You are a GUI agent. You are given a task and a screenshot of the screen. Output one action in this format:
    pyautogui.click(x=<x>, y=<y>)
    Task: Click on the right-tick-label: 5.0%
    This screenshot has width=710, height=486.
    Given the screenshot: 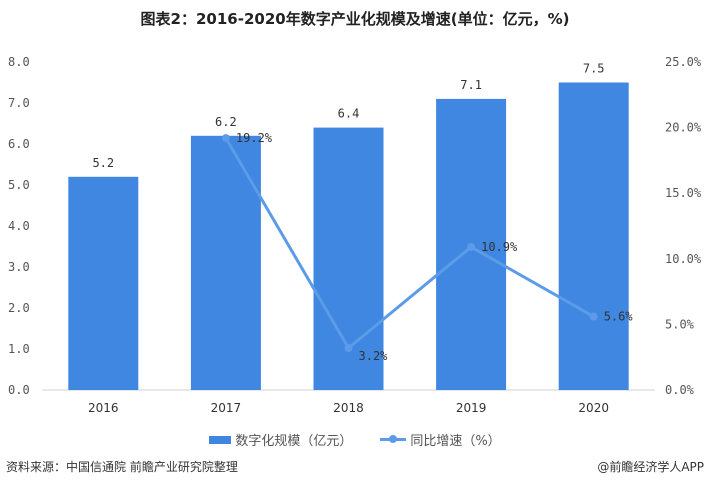 What is the action you would take?
    pyautogui.click(x=680, y=324)
    